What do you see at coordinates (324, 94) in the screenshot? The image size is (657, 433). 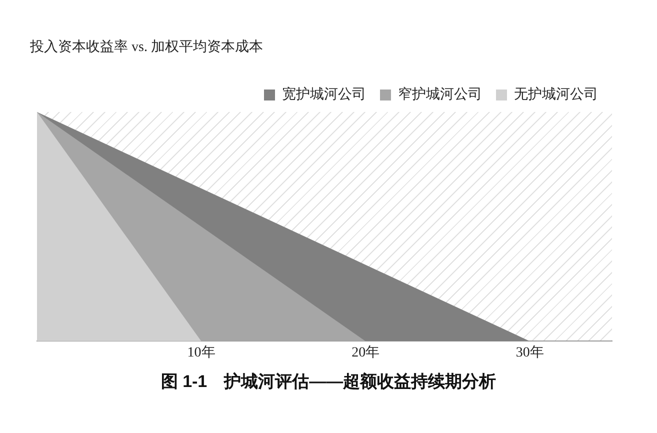 I see `legend-label: 宽护城河公司` at bounding box center [324, 94].